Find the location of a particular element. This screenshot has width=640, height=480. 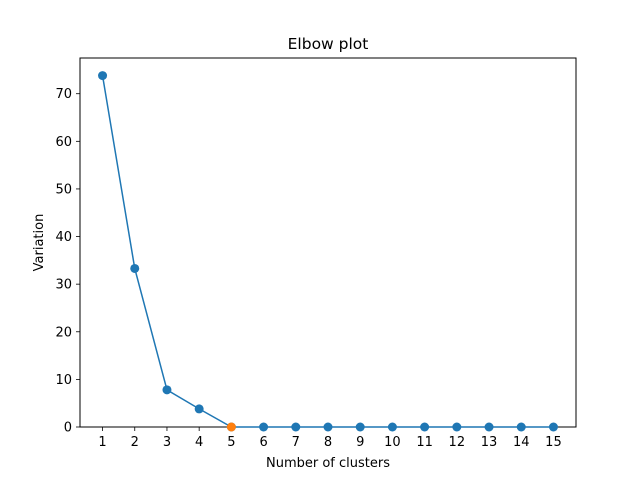

y-tick-label: 50 is located at coordinates (63, 189).